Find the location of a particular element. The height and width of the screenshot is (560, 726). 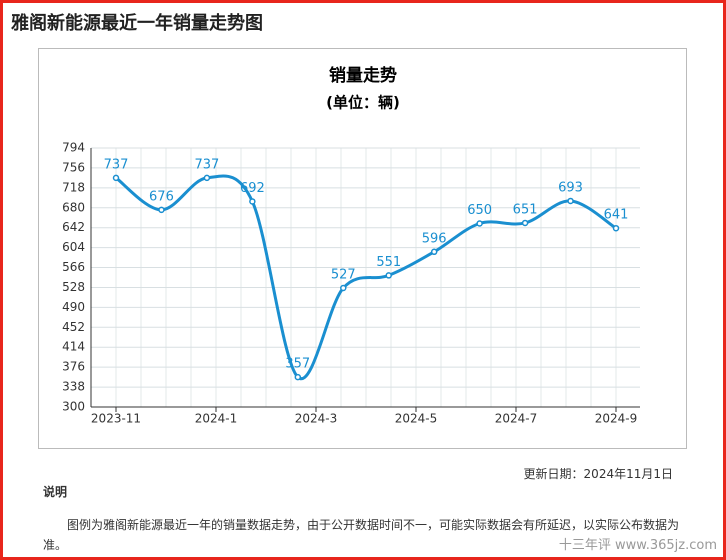

chart-title: 销量走势 is located at coordinates (363, 75).